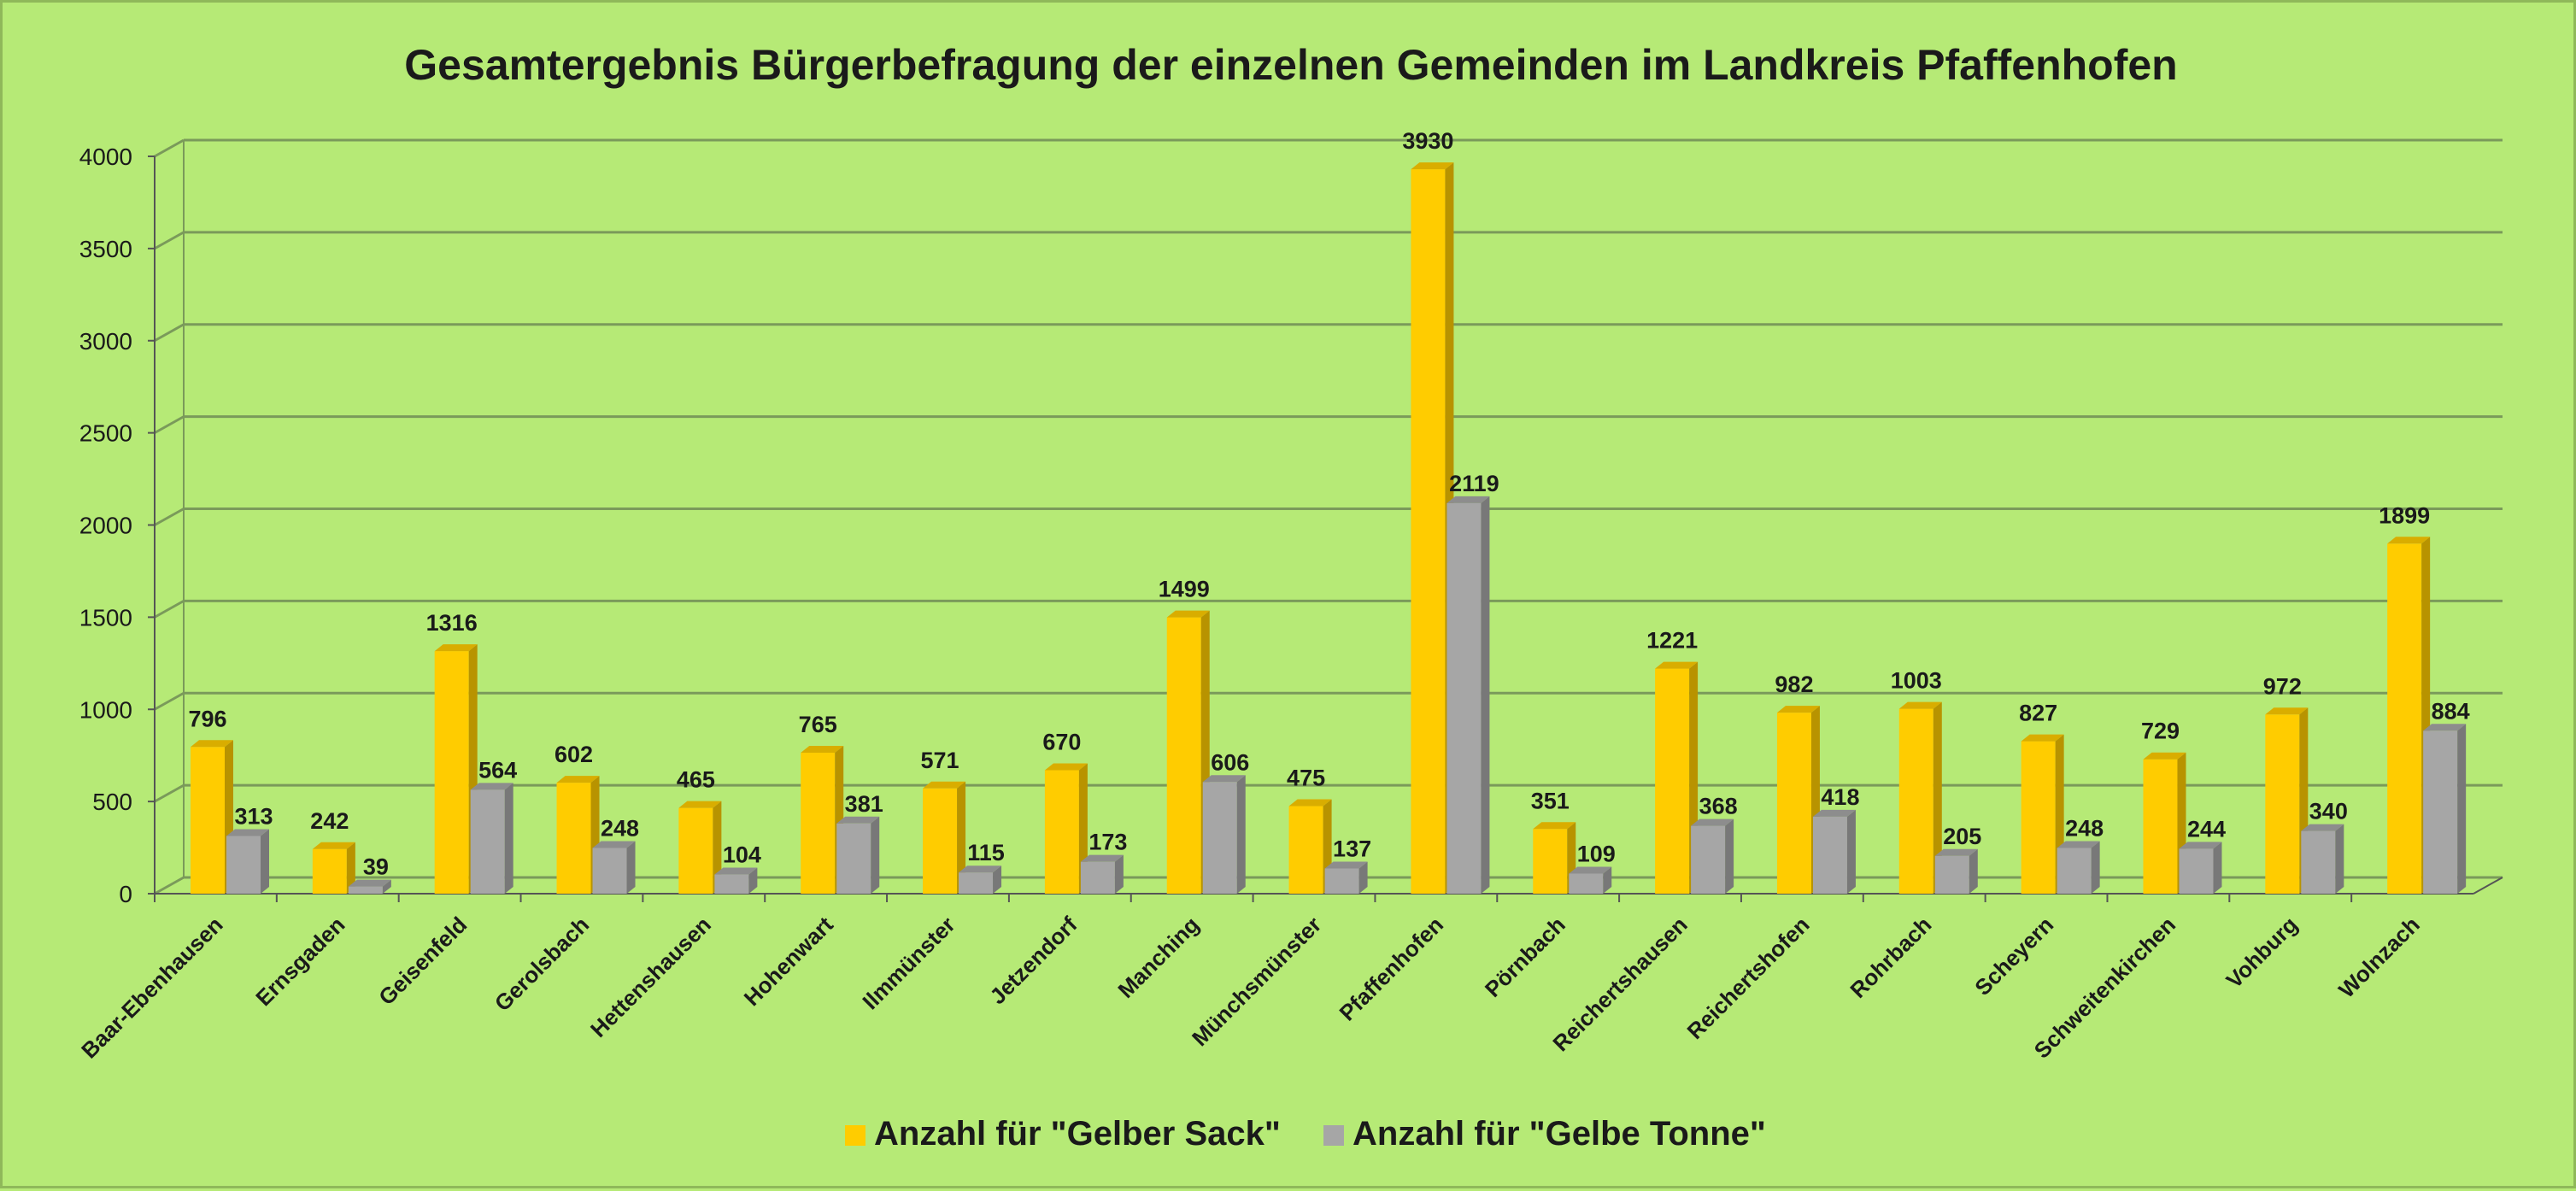  Describe the element at coordinates (1748, 978) in the screenshot. I see `x-tick-label: Reichertshofen` at that location.